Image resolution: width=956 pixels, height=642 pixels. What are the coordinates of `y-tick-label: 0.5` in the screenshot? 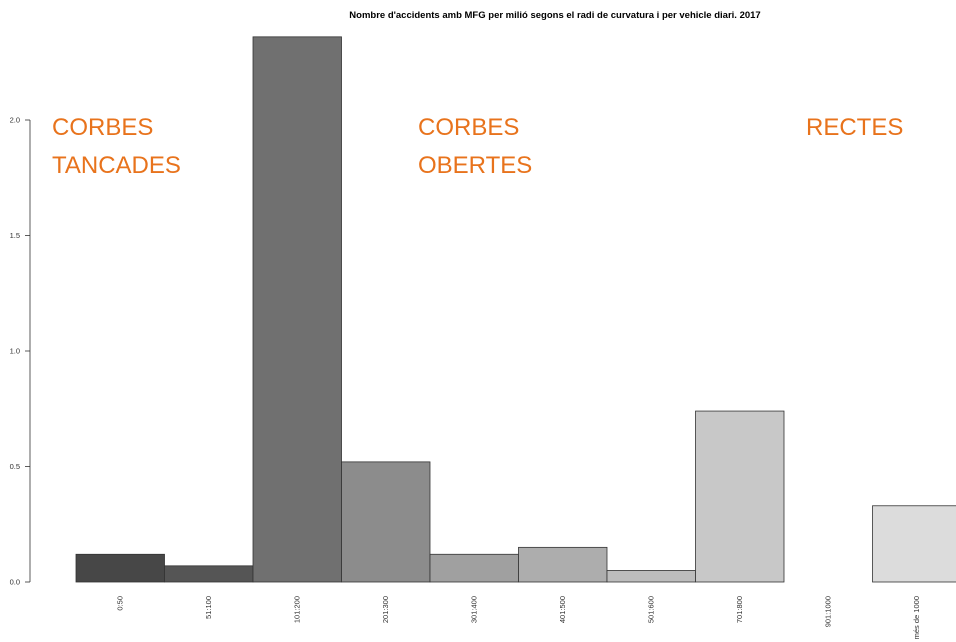 It's located at (15, 466).